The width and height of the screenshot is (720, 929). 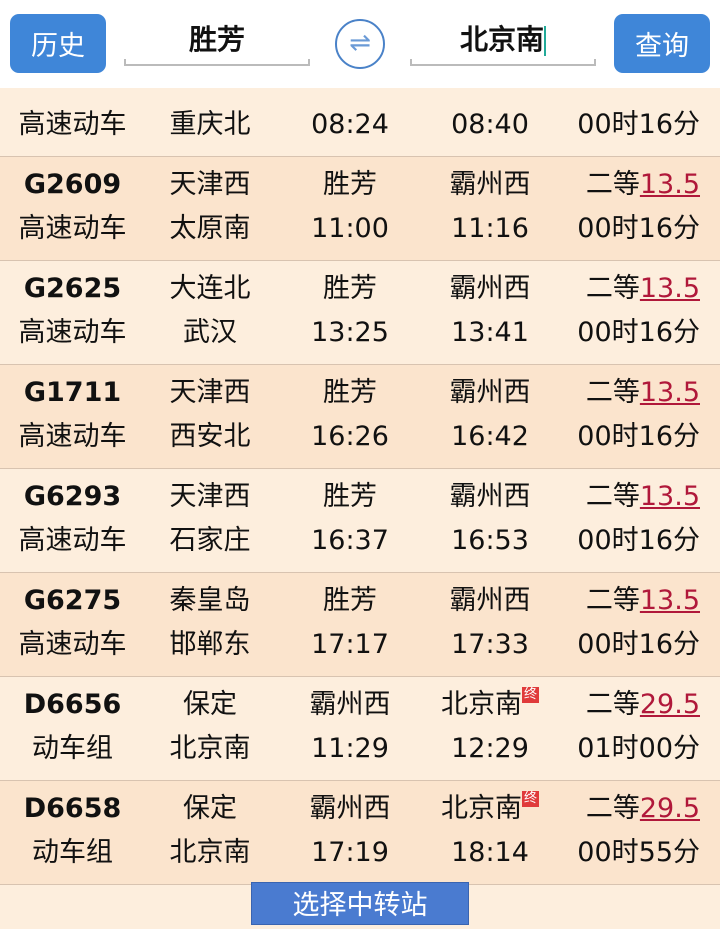 I want to click on train-row-partial: 高速动车 重庆北 08:24 08:40 00时16分, so click(x=360, y=122).